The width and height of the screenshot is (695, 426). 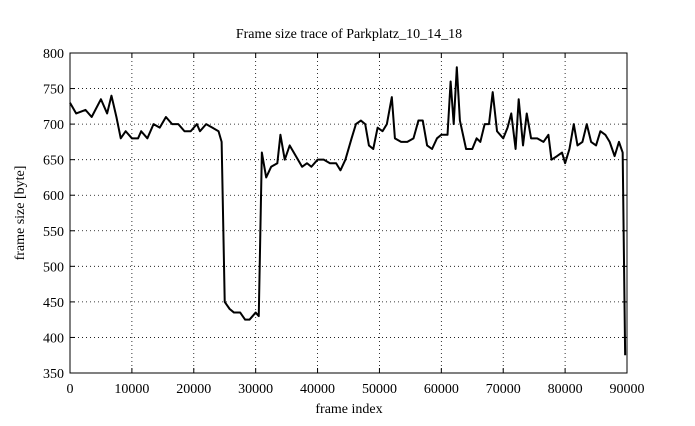 What do you see at coordinates (255, 389) in the screenshot?
I see `x-tick-label: 30000` at bounding box center [255, 389].